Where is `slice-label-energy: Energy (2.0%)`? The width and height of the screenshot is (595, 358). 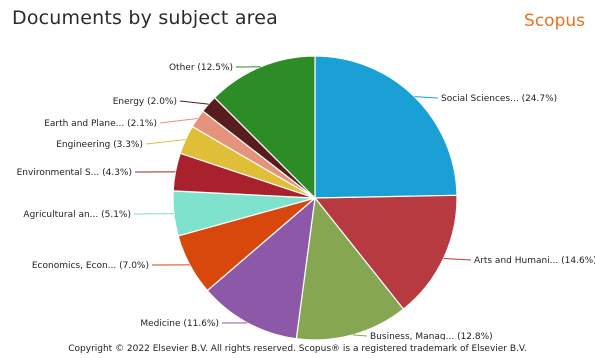
slice-label-energy: Energy (2.0%) is located at coordinates (145, 102).